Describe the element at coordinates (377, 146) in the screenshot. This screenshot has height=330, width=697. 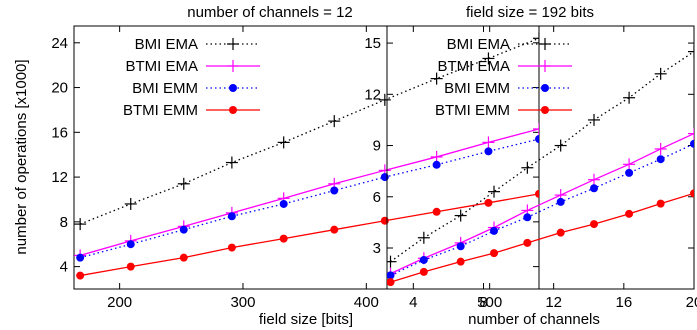
I see `y-tick-label: 9` at that location.